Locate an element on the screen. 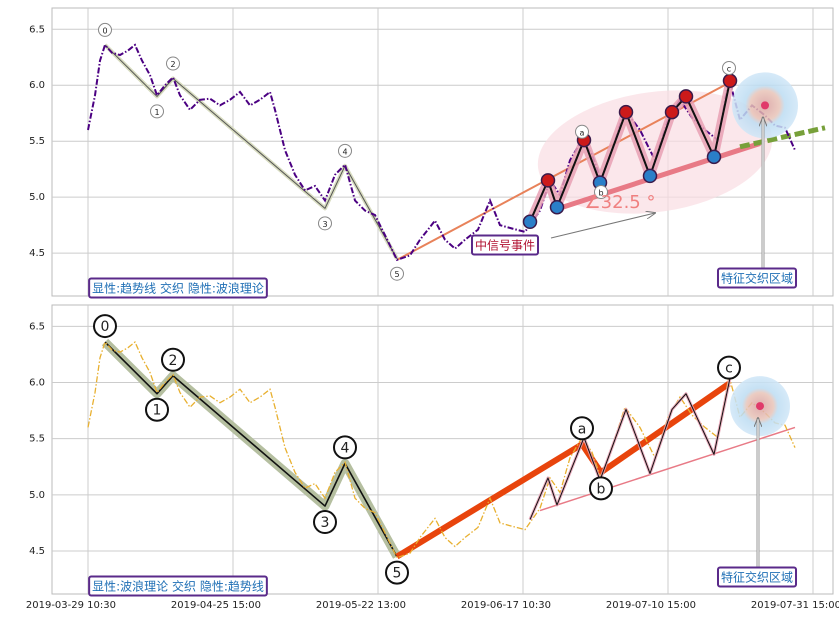  annotation-arrow is located at coordinates (602, 226).